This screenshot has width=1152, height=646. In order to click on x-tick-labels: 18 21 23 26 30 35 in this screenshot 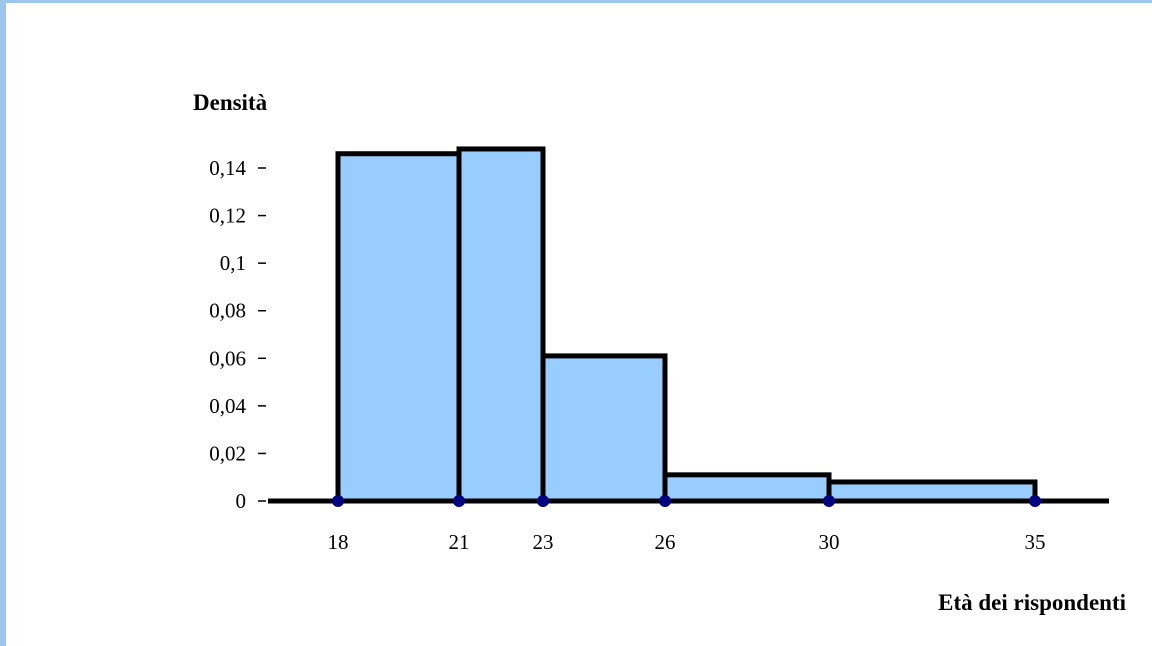, I will do `click(687, 542)`.